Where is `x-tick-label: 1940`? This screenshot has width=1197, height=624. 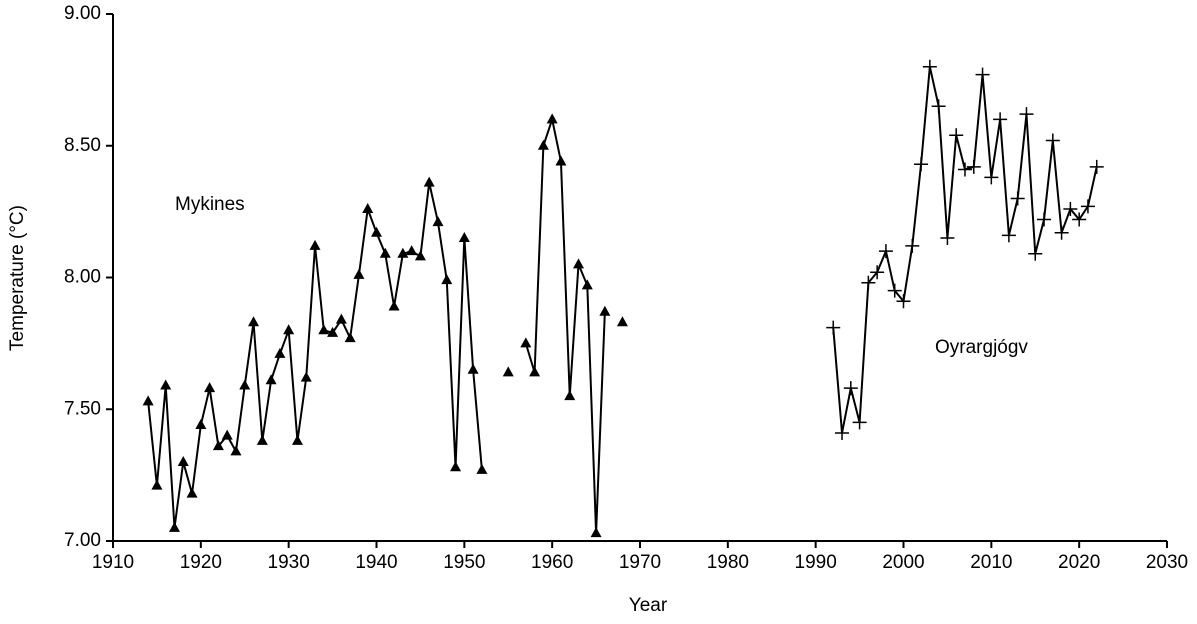
x-tick-label: 1940 is located at coordinates (376, 562).